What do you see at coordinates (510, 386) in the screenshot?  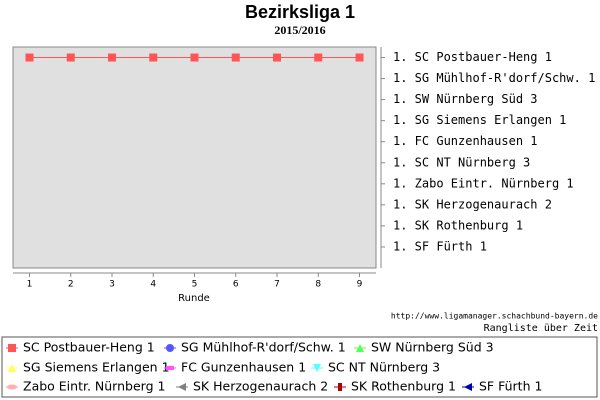 I see `legend-label: SF Fürth 1` at bounding box center [510, 386].